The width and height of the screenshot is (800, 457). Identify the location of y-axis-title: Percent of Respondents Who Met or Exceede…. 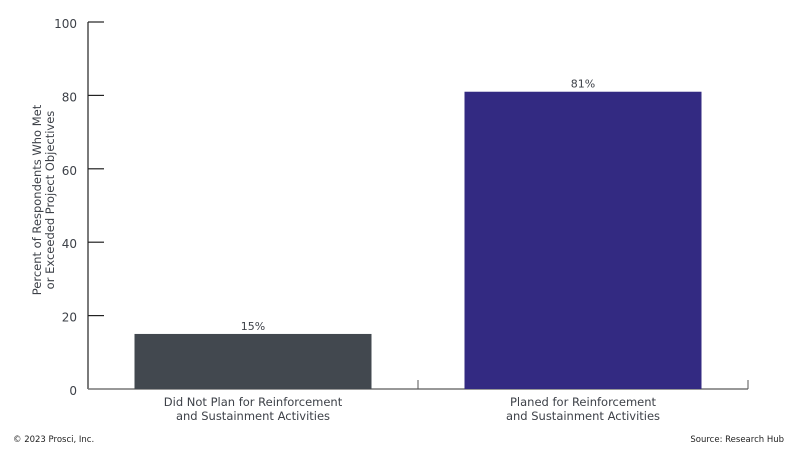
(43, 199).